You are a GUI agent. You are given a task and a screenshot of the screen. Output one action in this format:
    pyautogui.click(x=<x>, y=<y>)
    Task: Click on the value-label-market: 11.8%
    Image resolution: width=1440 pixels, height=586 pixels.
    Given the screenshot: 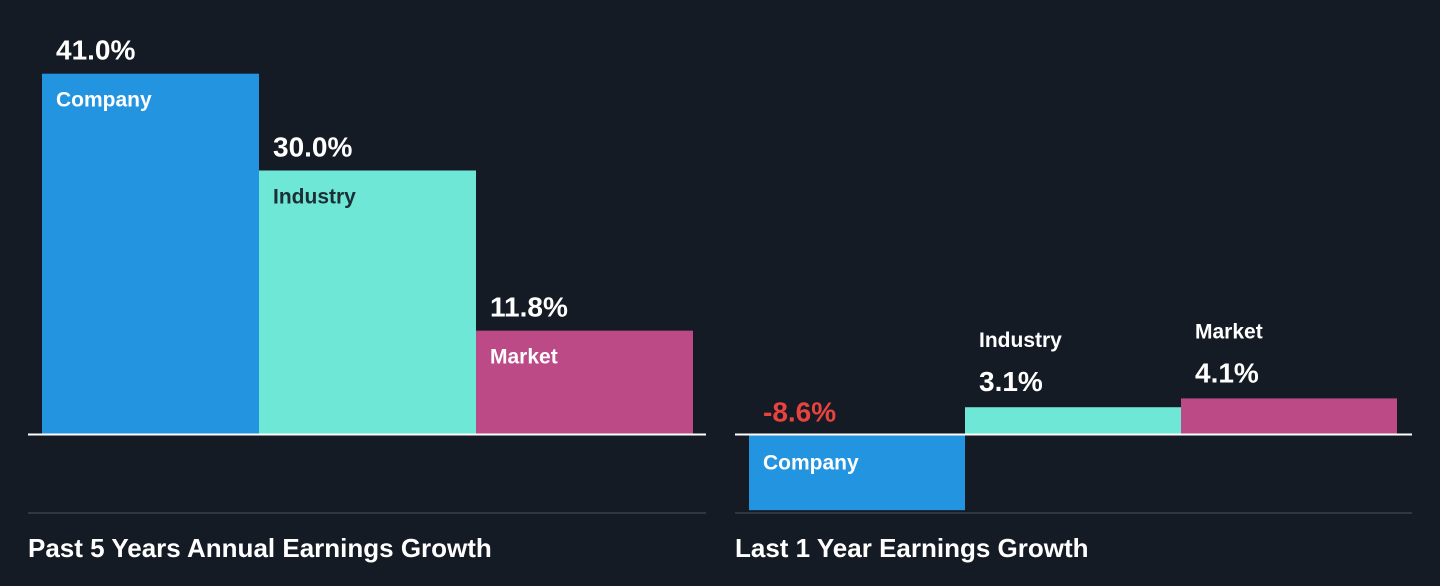 What is the action you would take?
    pyautogui.click(x=529, y=307)
    